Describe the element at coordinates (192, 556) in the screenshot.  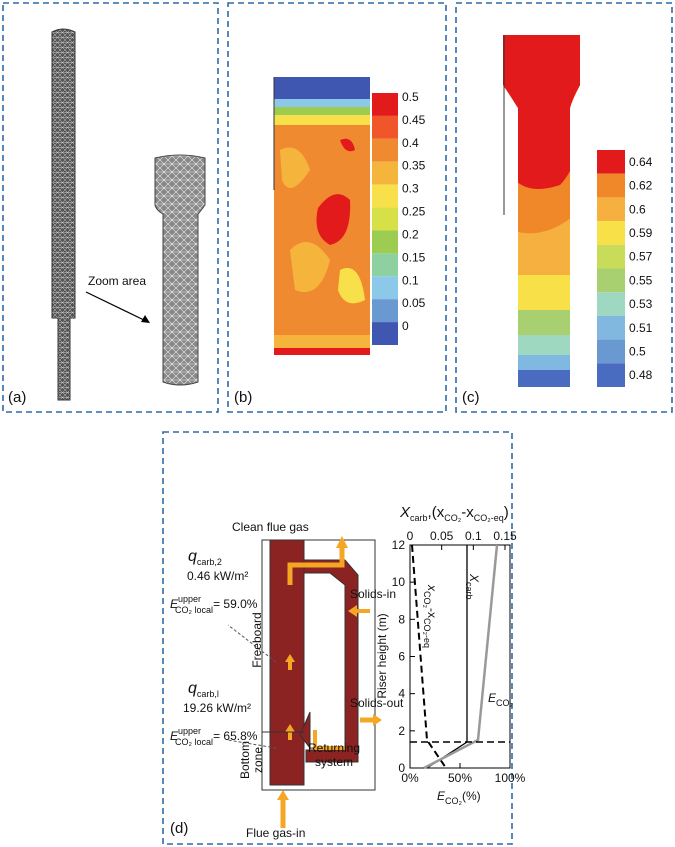
I see `text-part: q` at that location.